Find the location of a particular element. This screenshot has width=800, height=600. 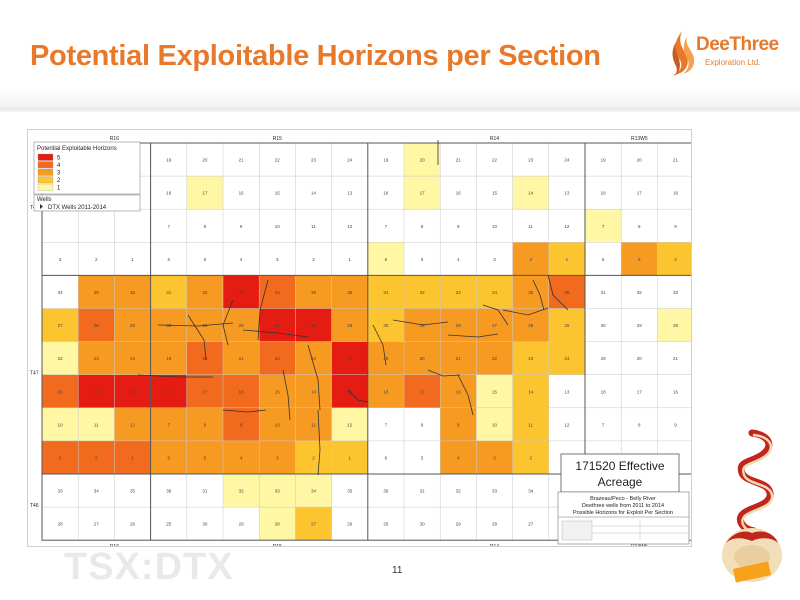

legend-swatch is located at coordinates (45, 187).